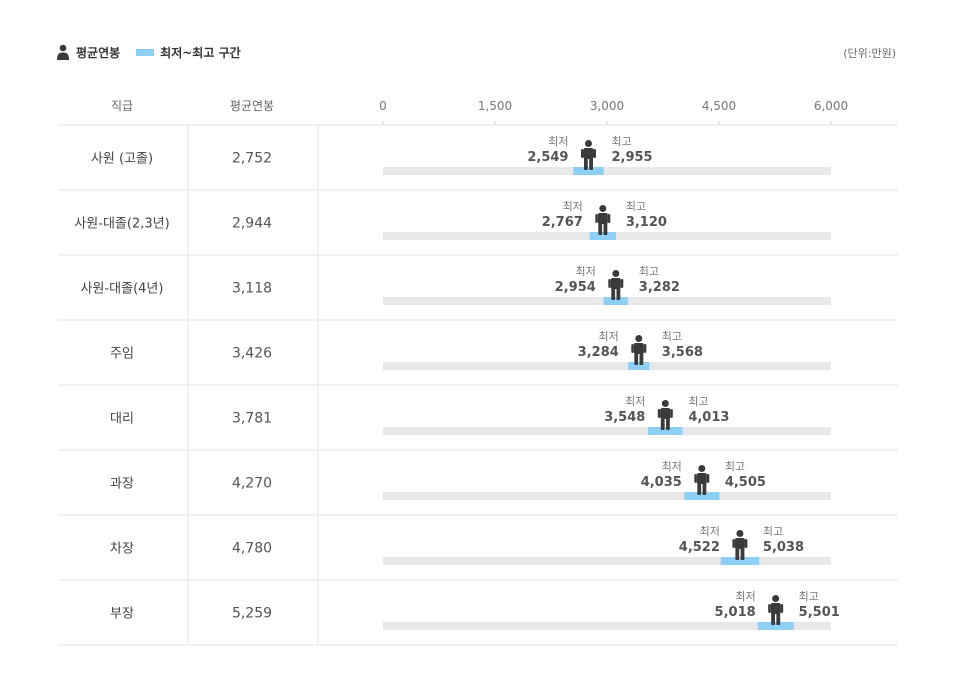 This screenshot has width=954, height=693. Describe the element at coordinates (122, 419) in the screenshot. I see `row-grade: 대리` at that location.